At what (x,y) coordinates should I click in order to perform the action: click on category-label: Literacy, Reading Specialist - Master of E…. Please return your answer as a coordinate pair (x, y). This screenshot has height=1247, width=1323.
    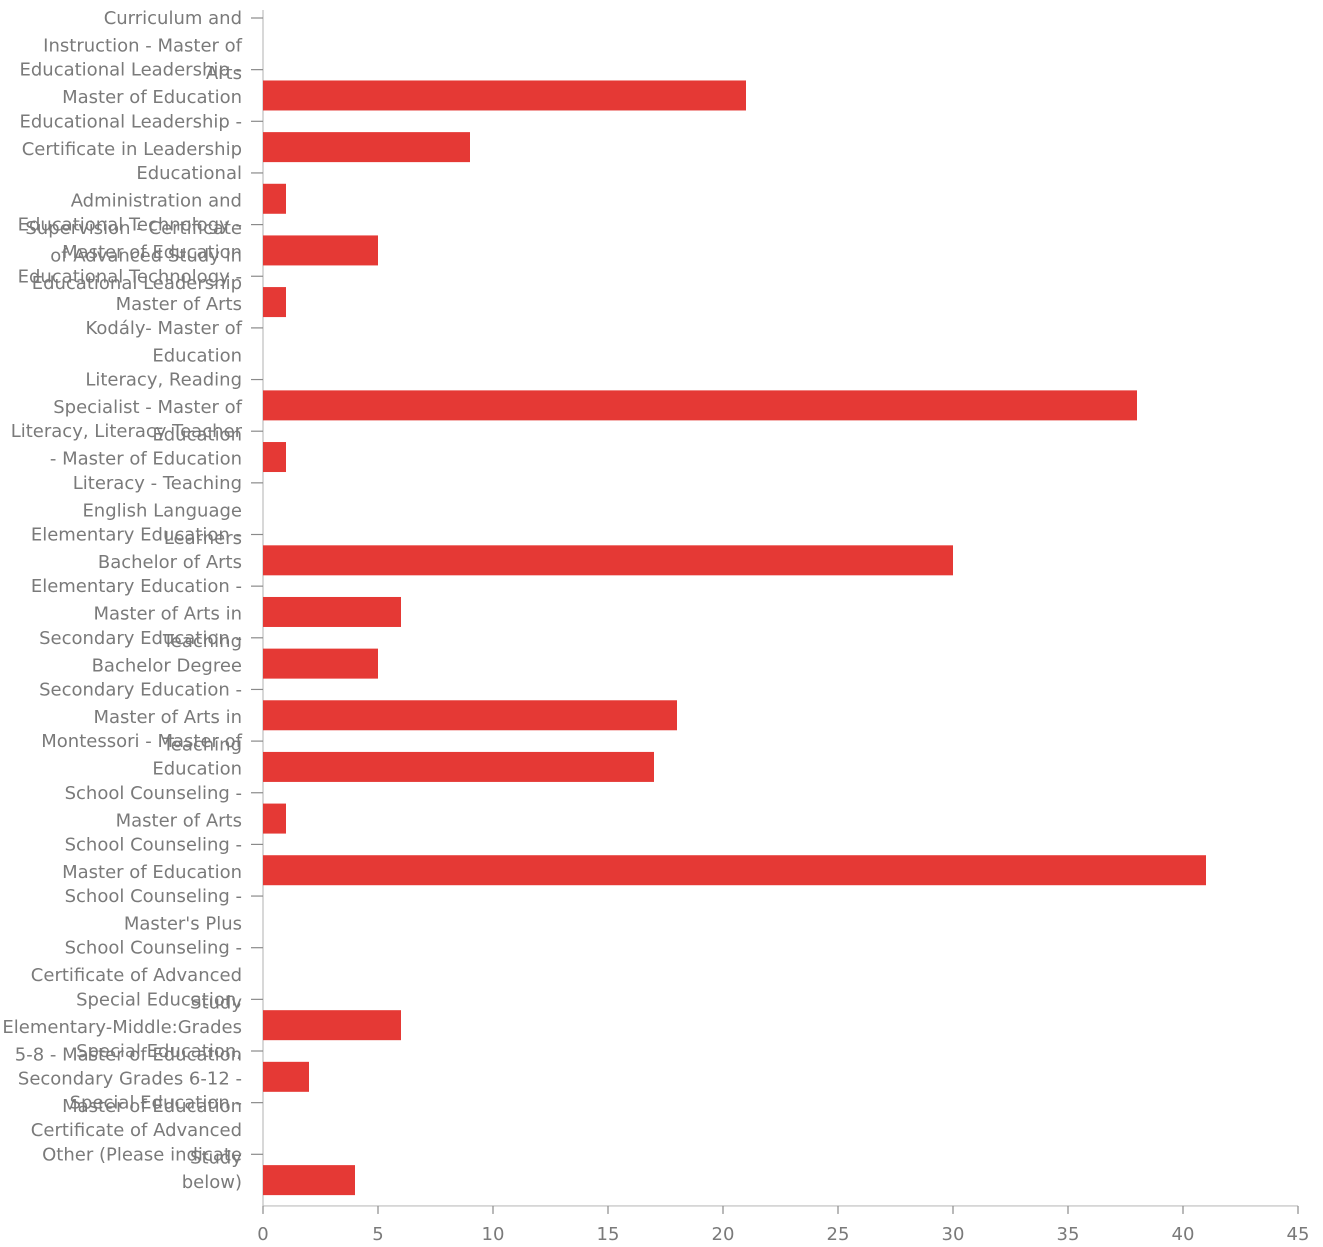
    Looking at the image, I should click on (147, 408).